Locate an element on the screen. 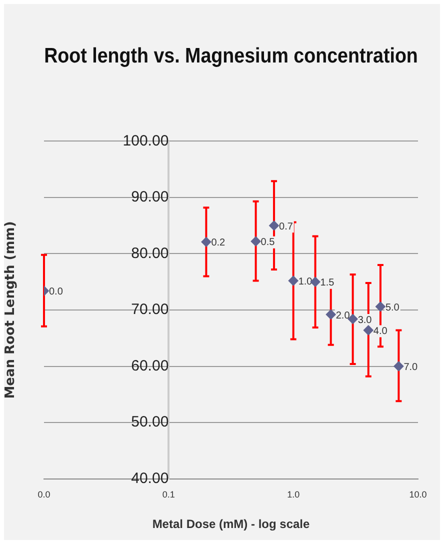 The height and width of the screenshot is (546, 448). y-tick-label: 50.00 is located at coordinates (150, 422).